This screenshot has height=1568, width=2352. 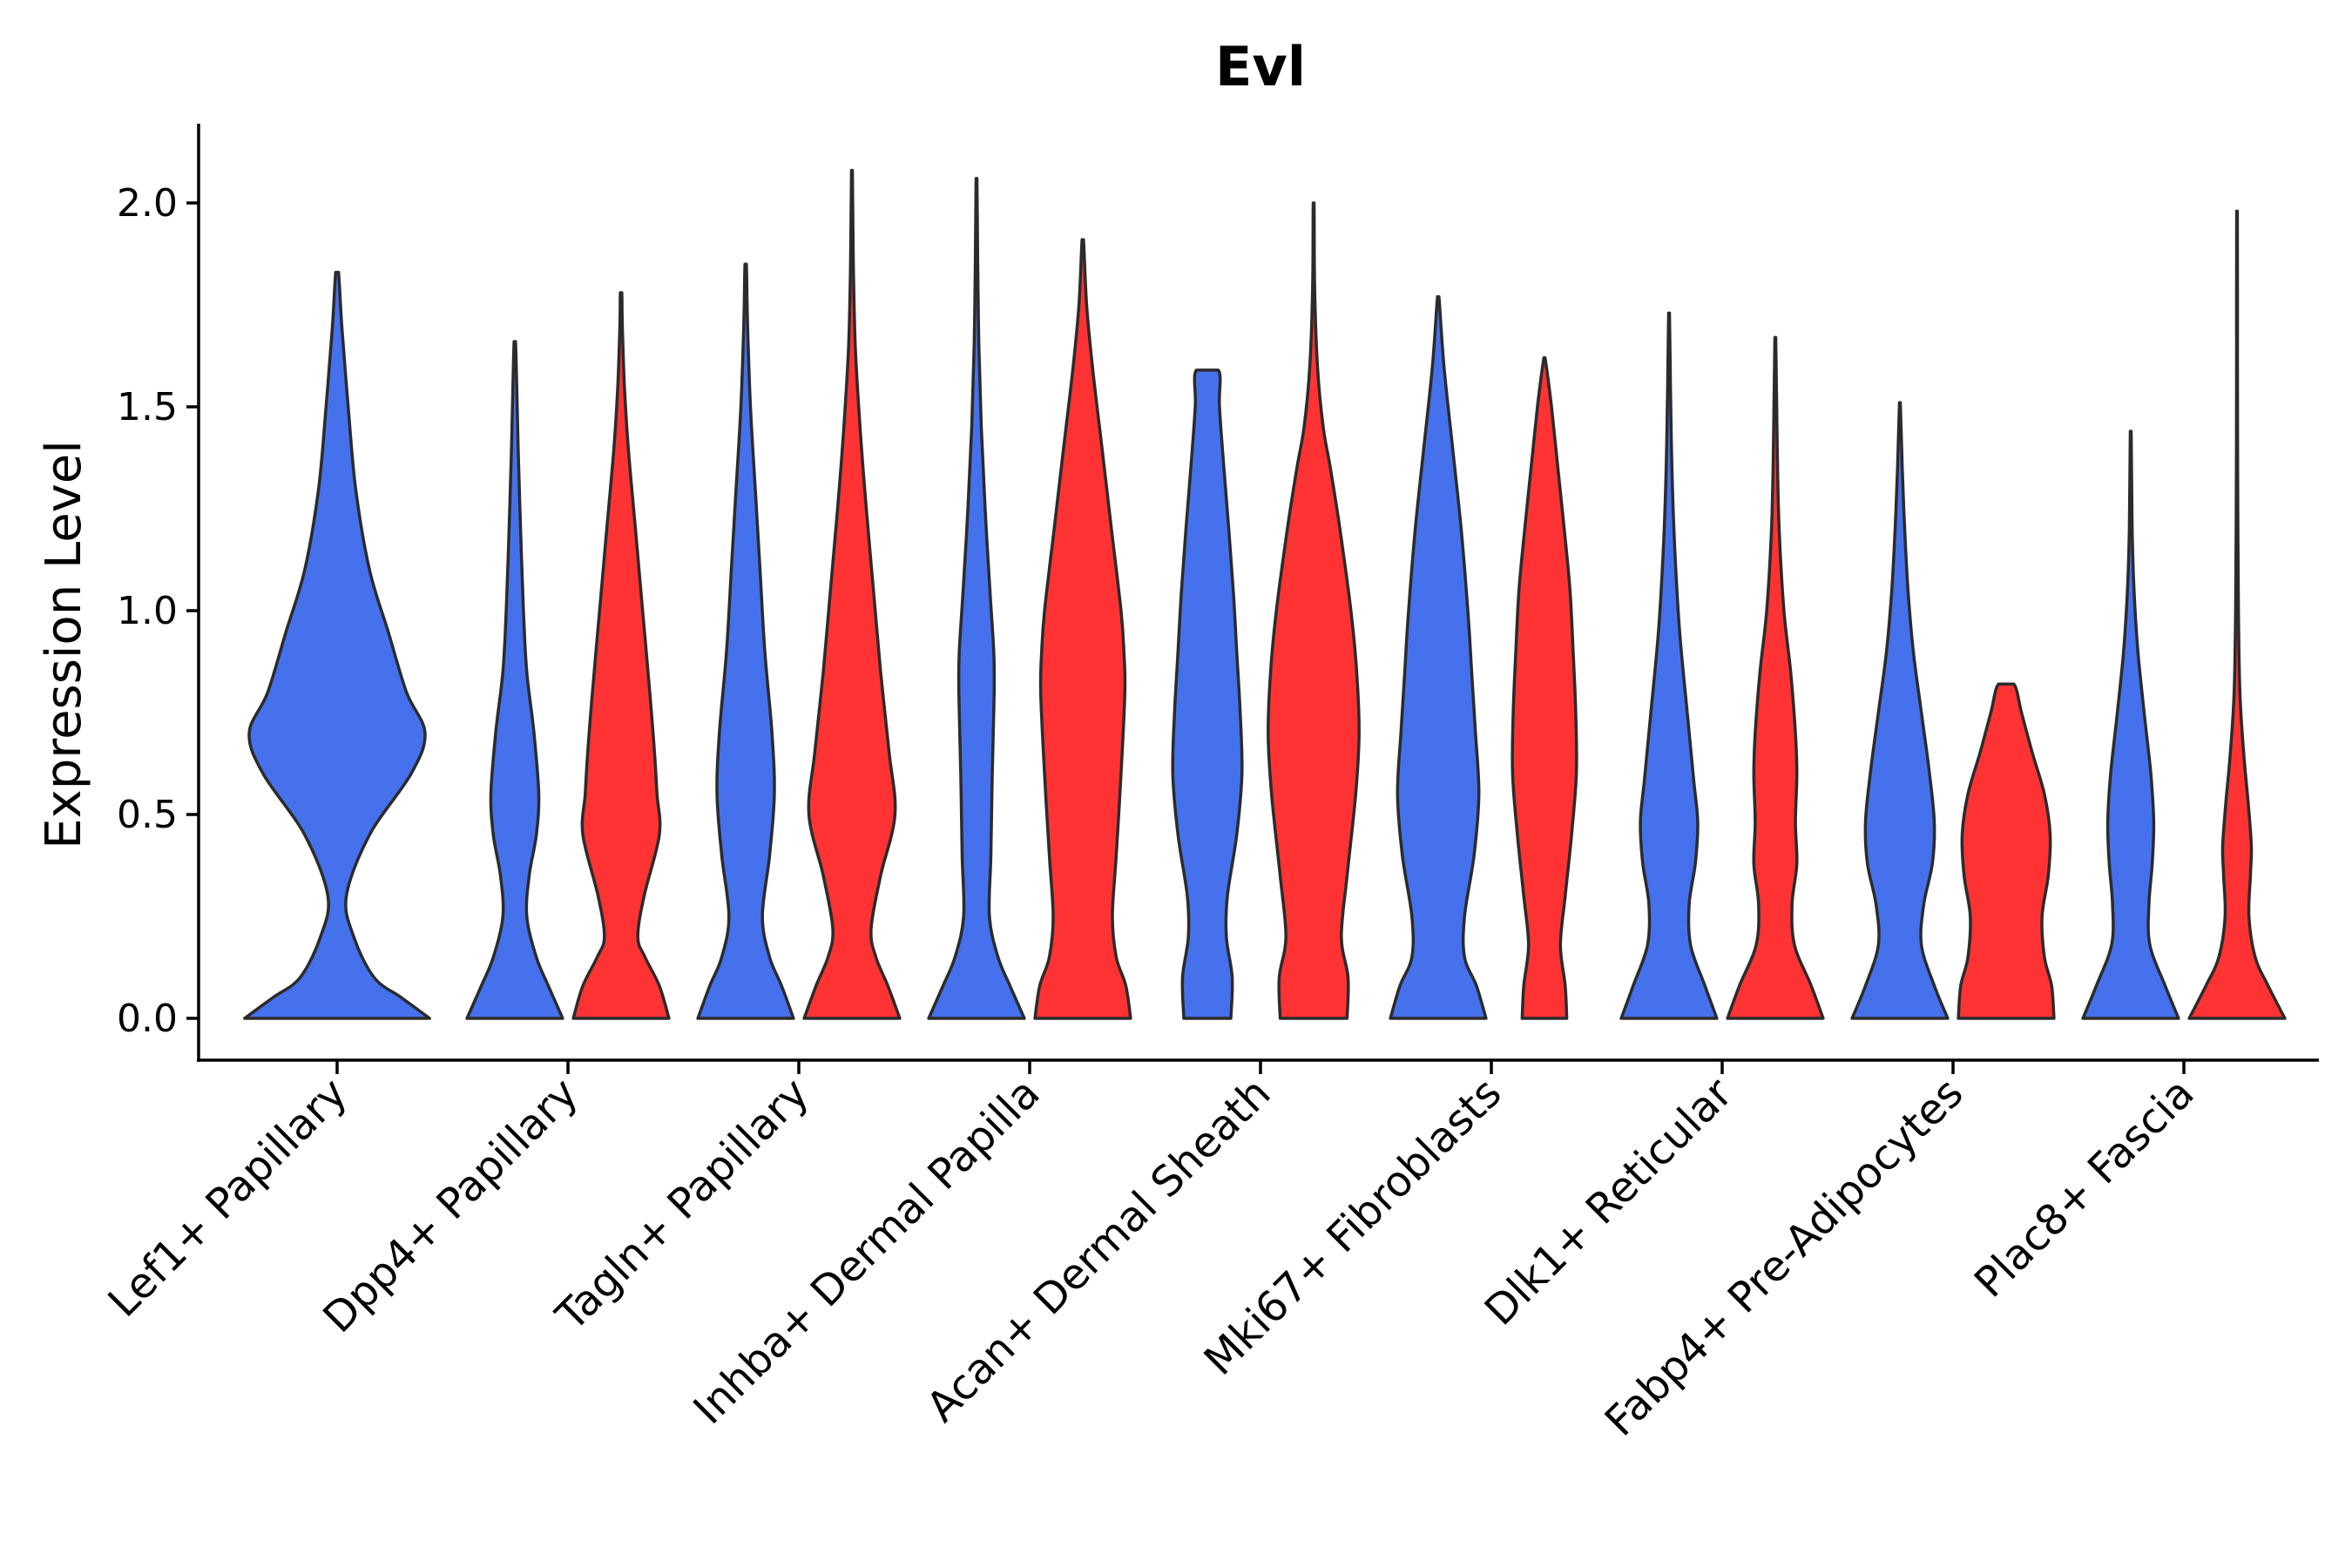 I want to click on y-axis-label: Expression Level, so click(x=64, y=644).